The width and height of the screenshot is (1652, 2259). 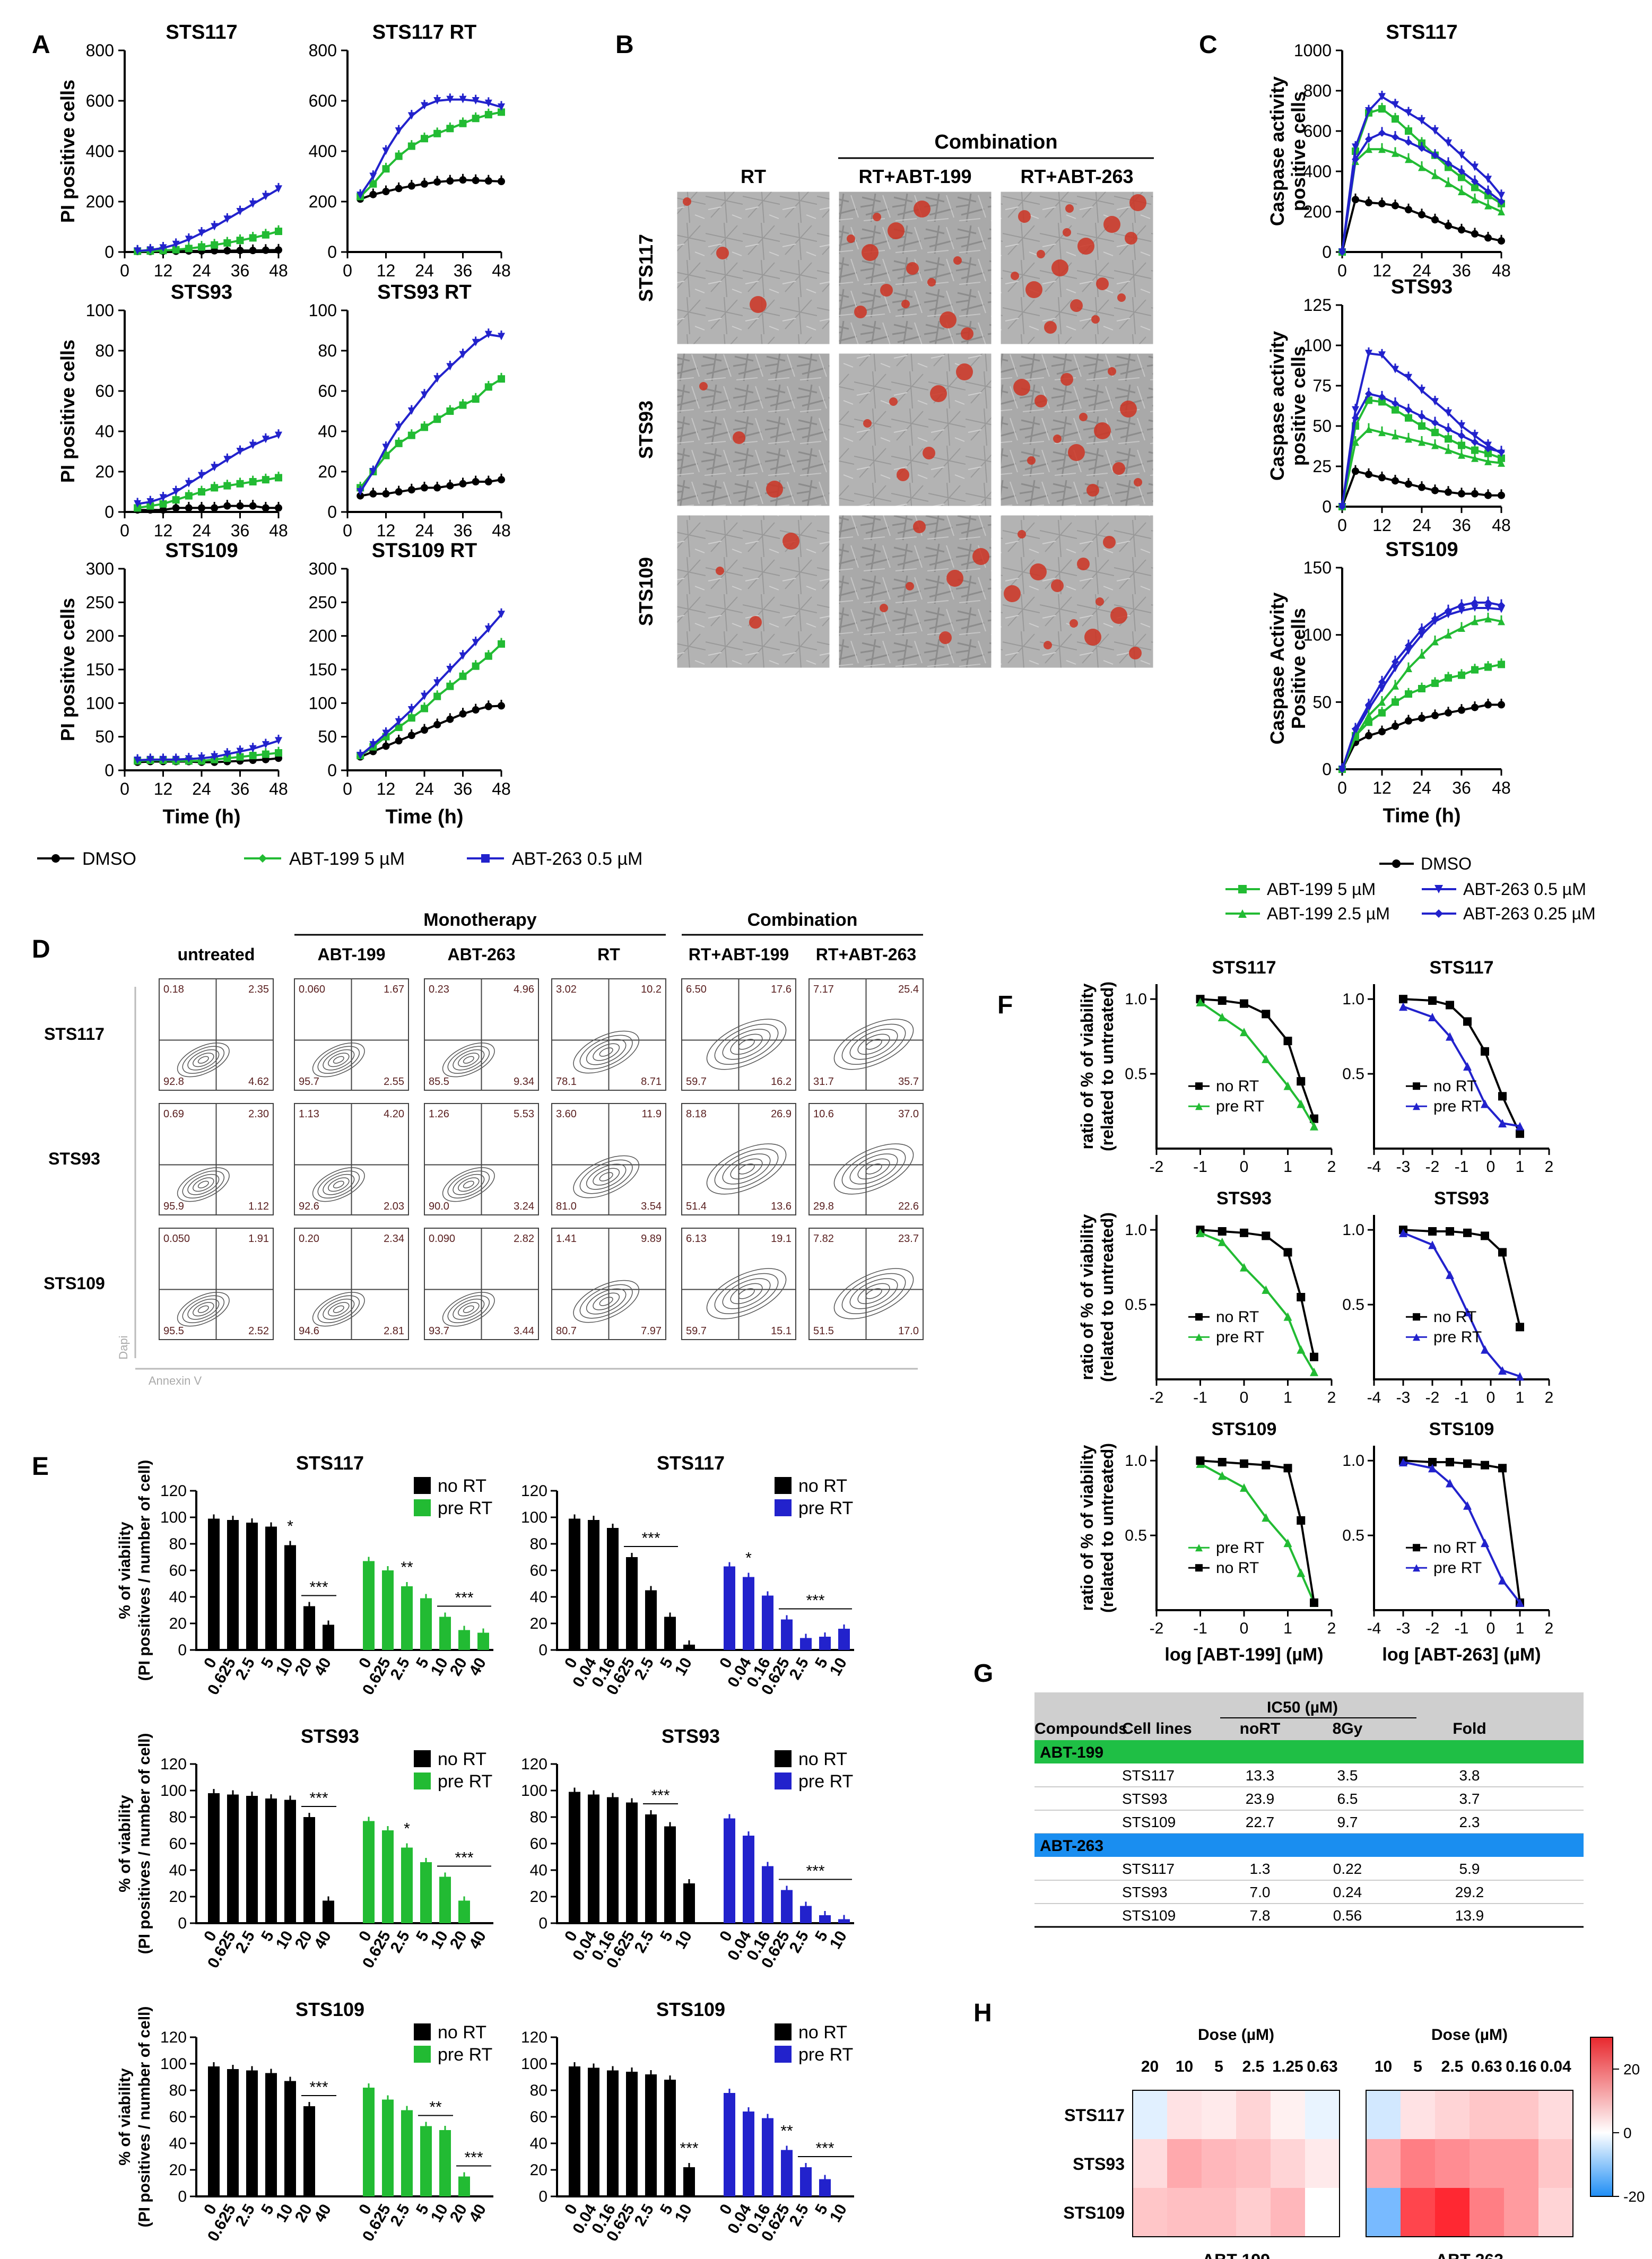 What do you see at coordinates (1080, 1728) in the screenshot?
I see `table-header-cell: Compounds` at bounding box center [1080, 1728].